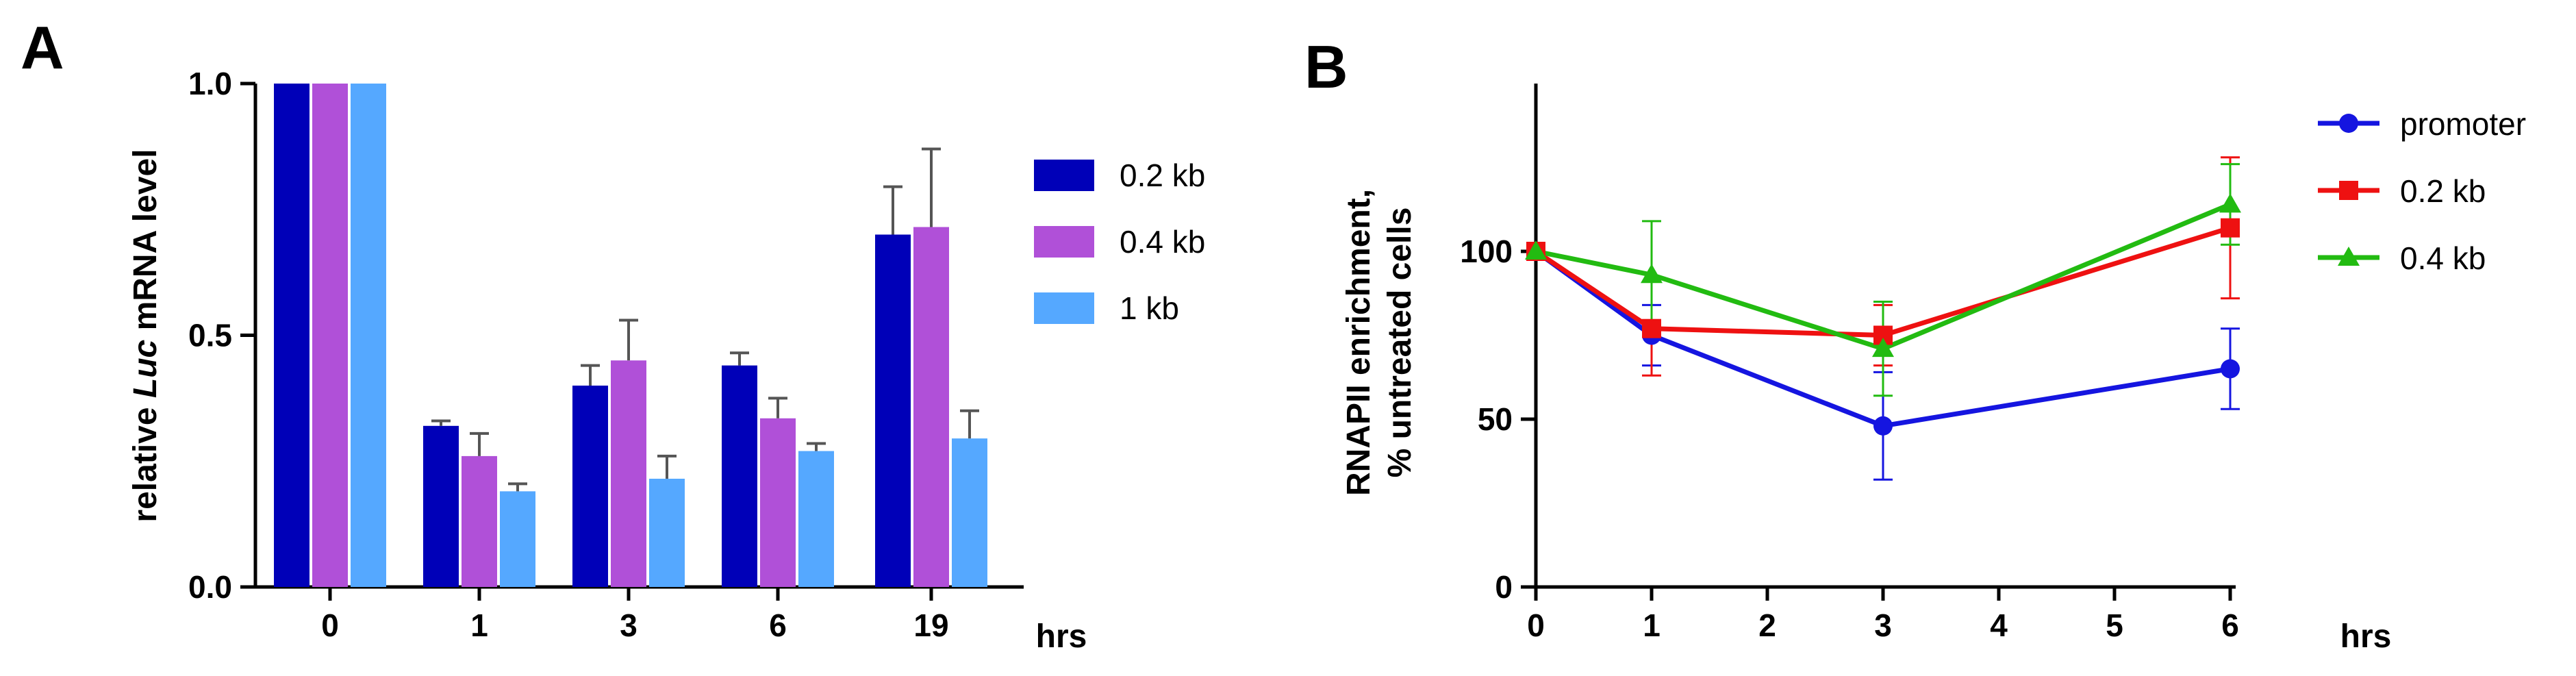  Describe the element at coordinates (1149, 308) in the screenshot. I see `panel-a-legend-label: 1 kb` at that location.